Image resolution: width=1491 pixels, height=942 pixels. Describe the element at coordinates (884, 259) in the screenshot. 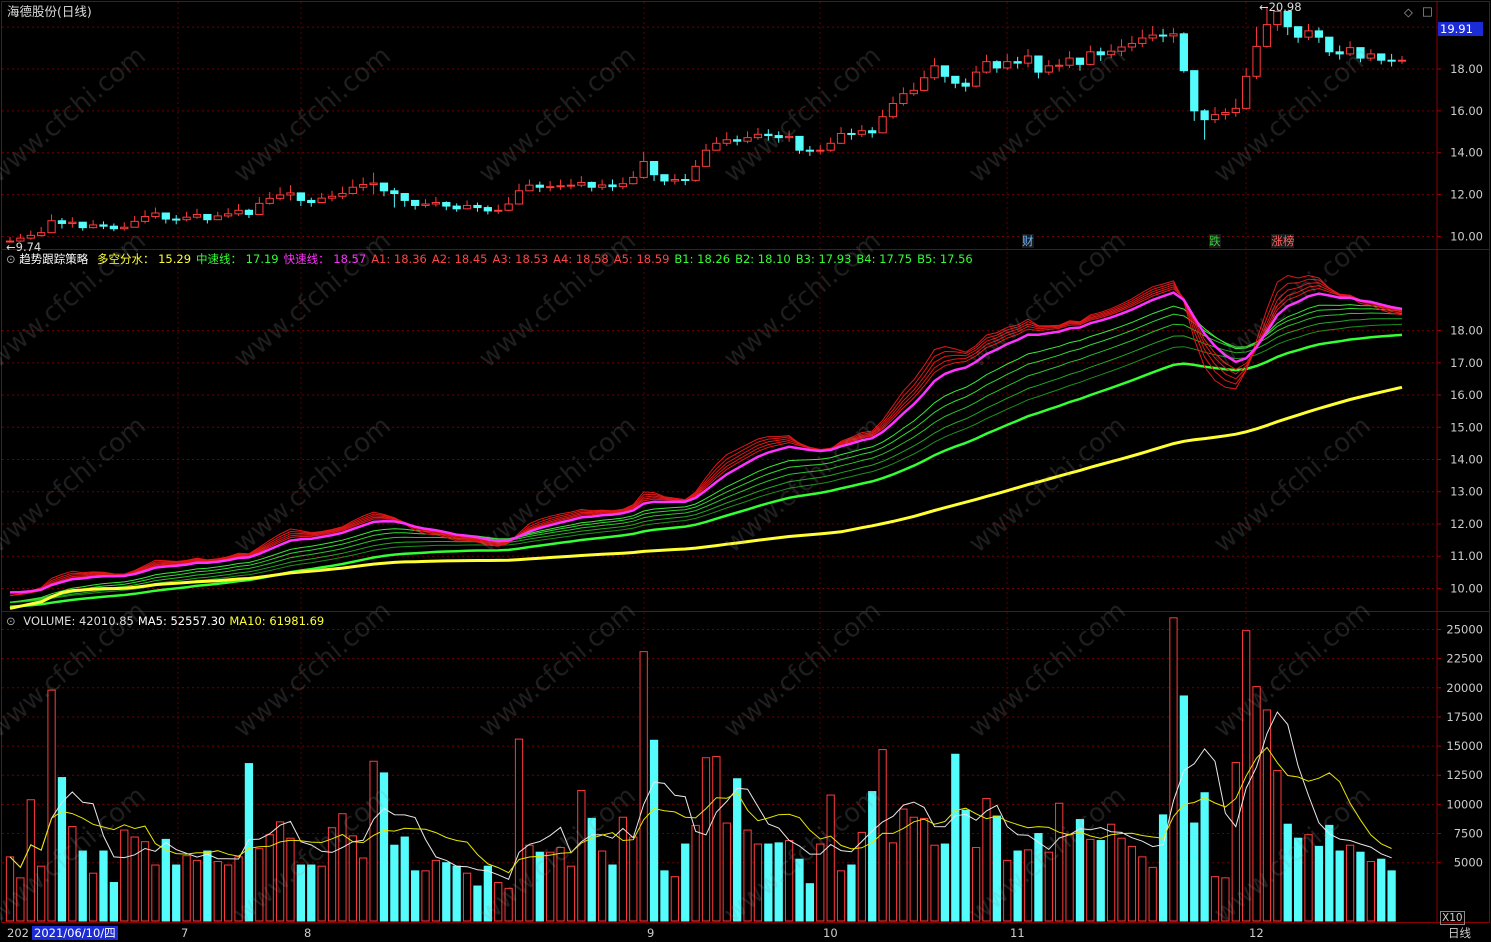

I see `indicator-legend-item: B4: 17.75` at that location.